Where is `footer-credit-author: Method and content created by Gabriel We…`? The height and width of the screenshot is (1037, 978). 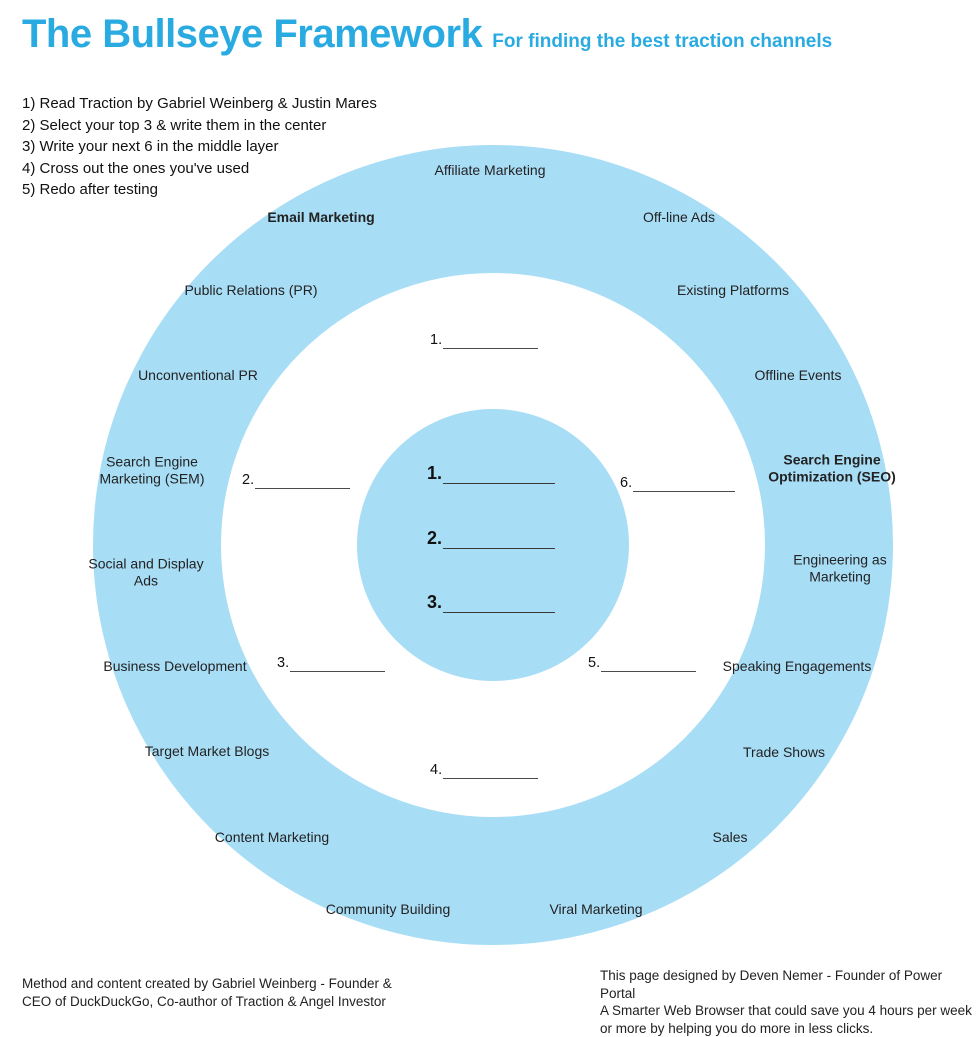
footer-credit-author: Method and content created by Gabriel We… is located at coordinates (207, 992).